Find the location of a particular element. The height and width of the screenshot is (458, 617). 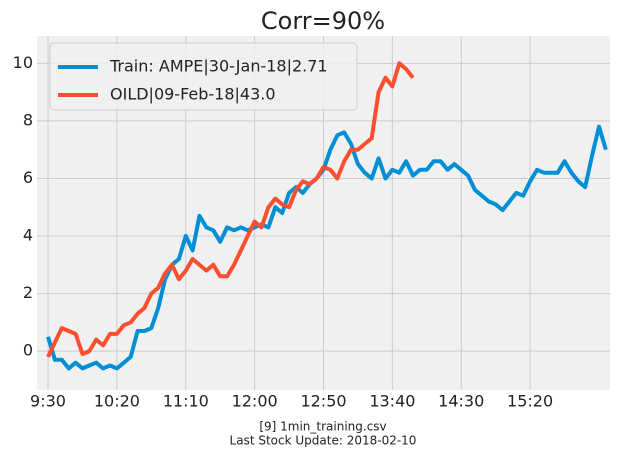

x-tick-label: 11:10 is located at coordinates (186, 401).